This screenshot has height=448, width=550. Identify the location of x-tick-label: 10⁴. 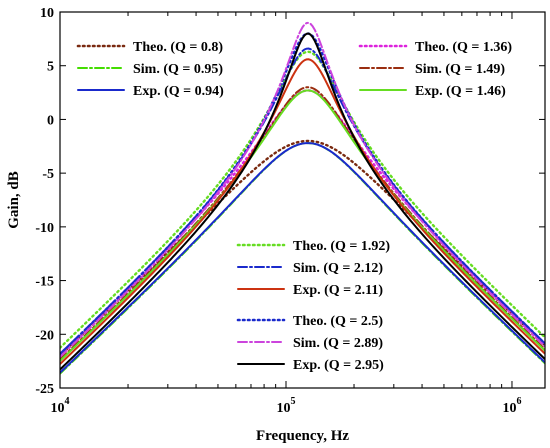
(60, 406).